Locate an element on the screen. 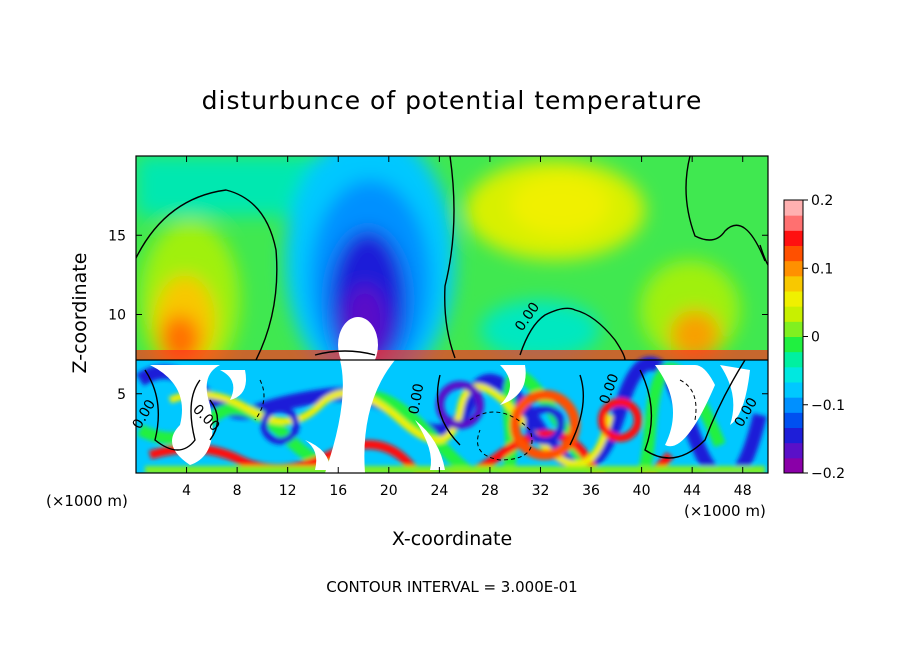 Image resolution: width=904 pixels, height=654 pixels. x-unit-label-left: (×1000 m) is located at coordinates (87, 501).